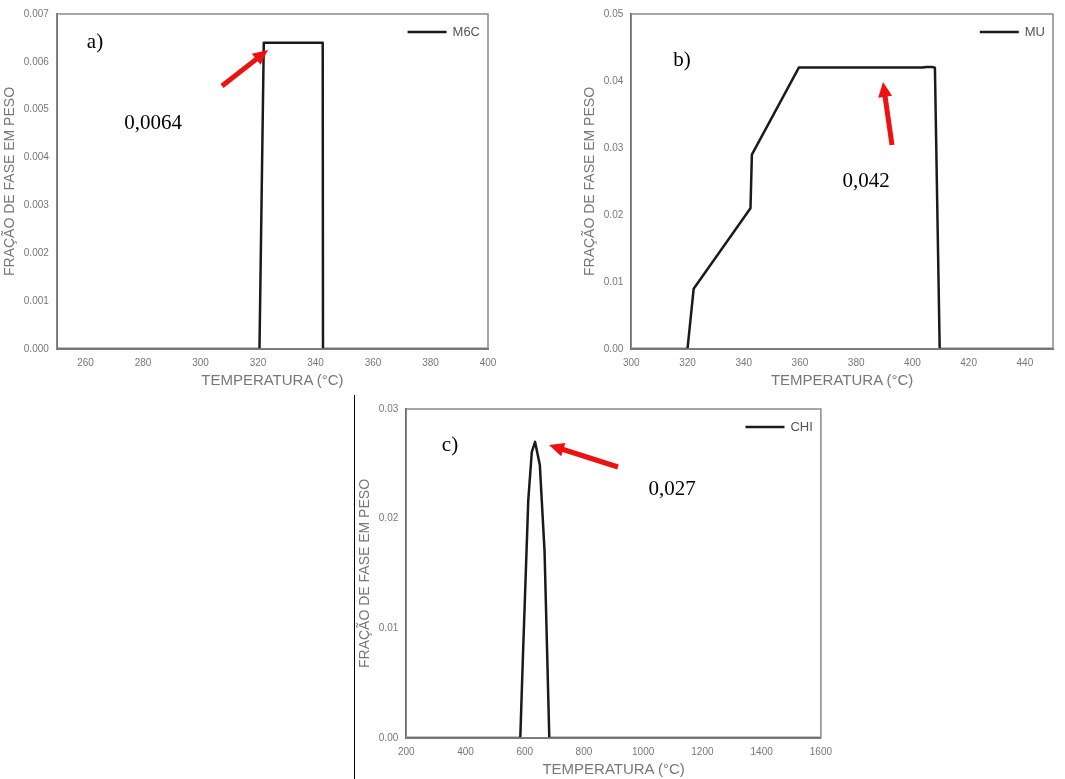 This screenshot has height=779, width=1065. Describe the element at coordinates (406, 751) in the screenshot. I see `x-tick-label: 200` at that location.